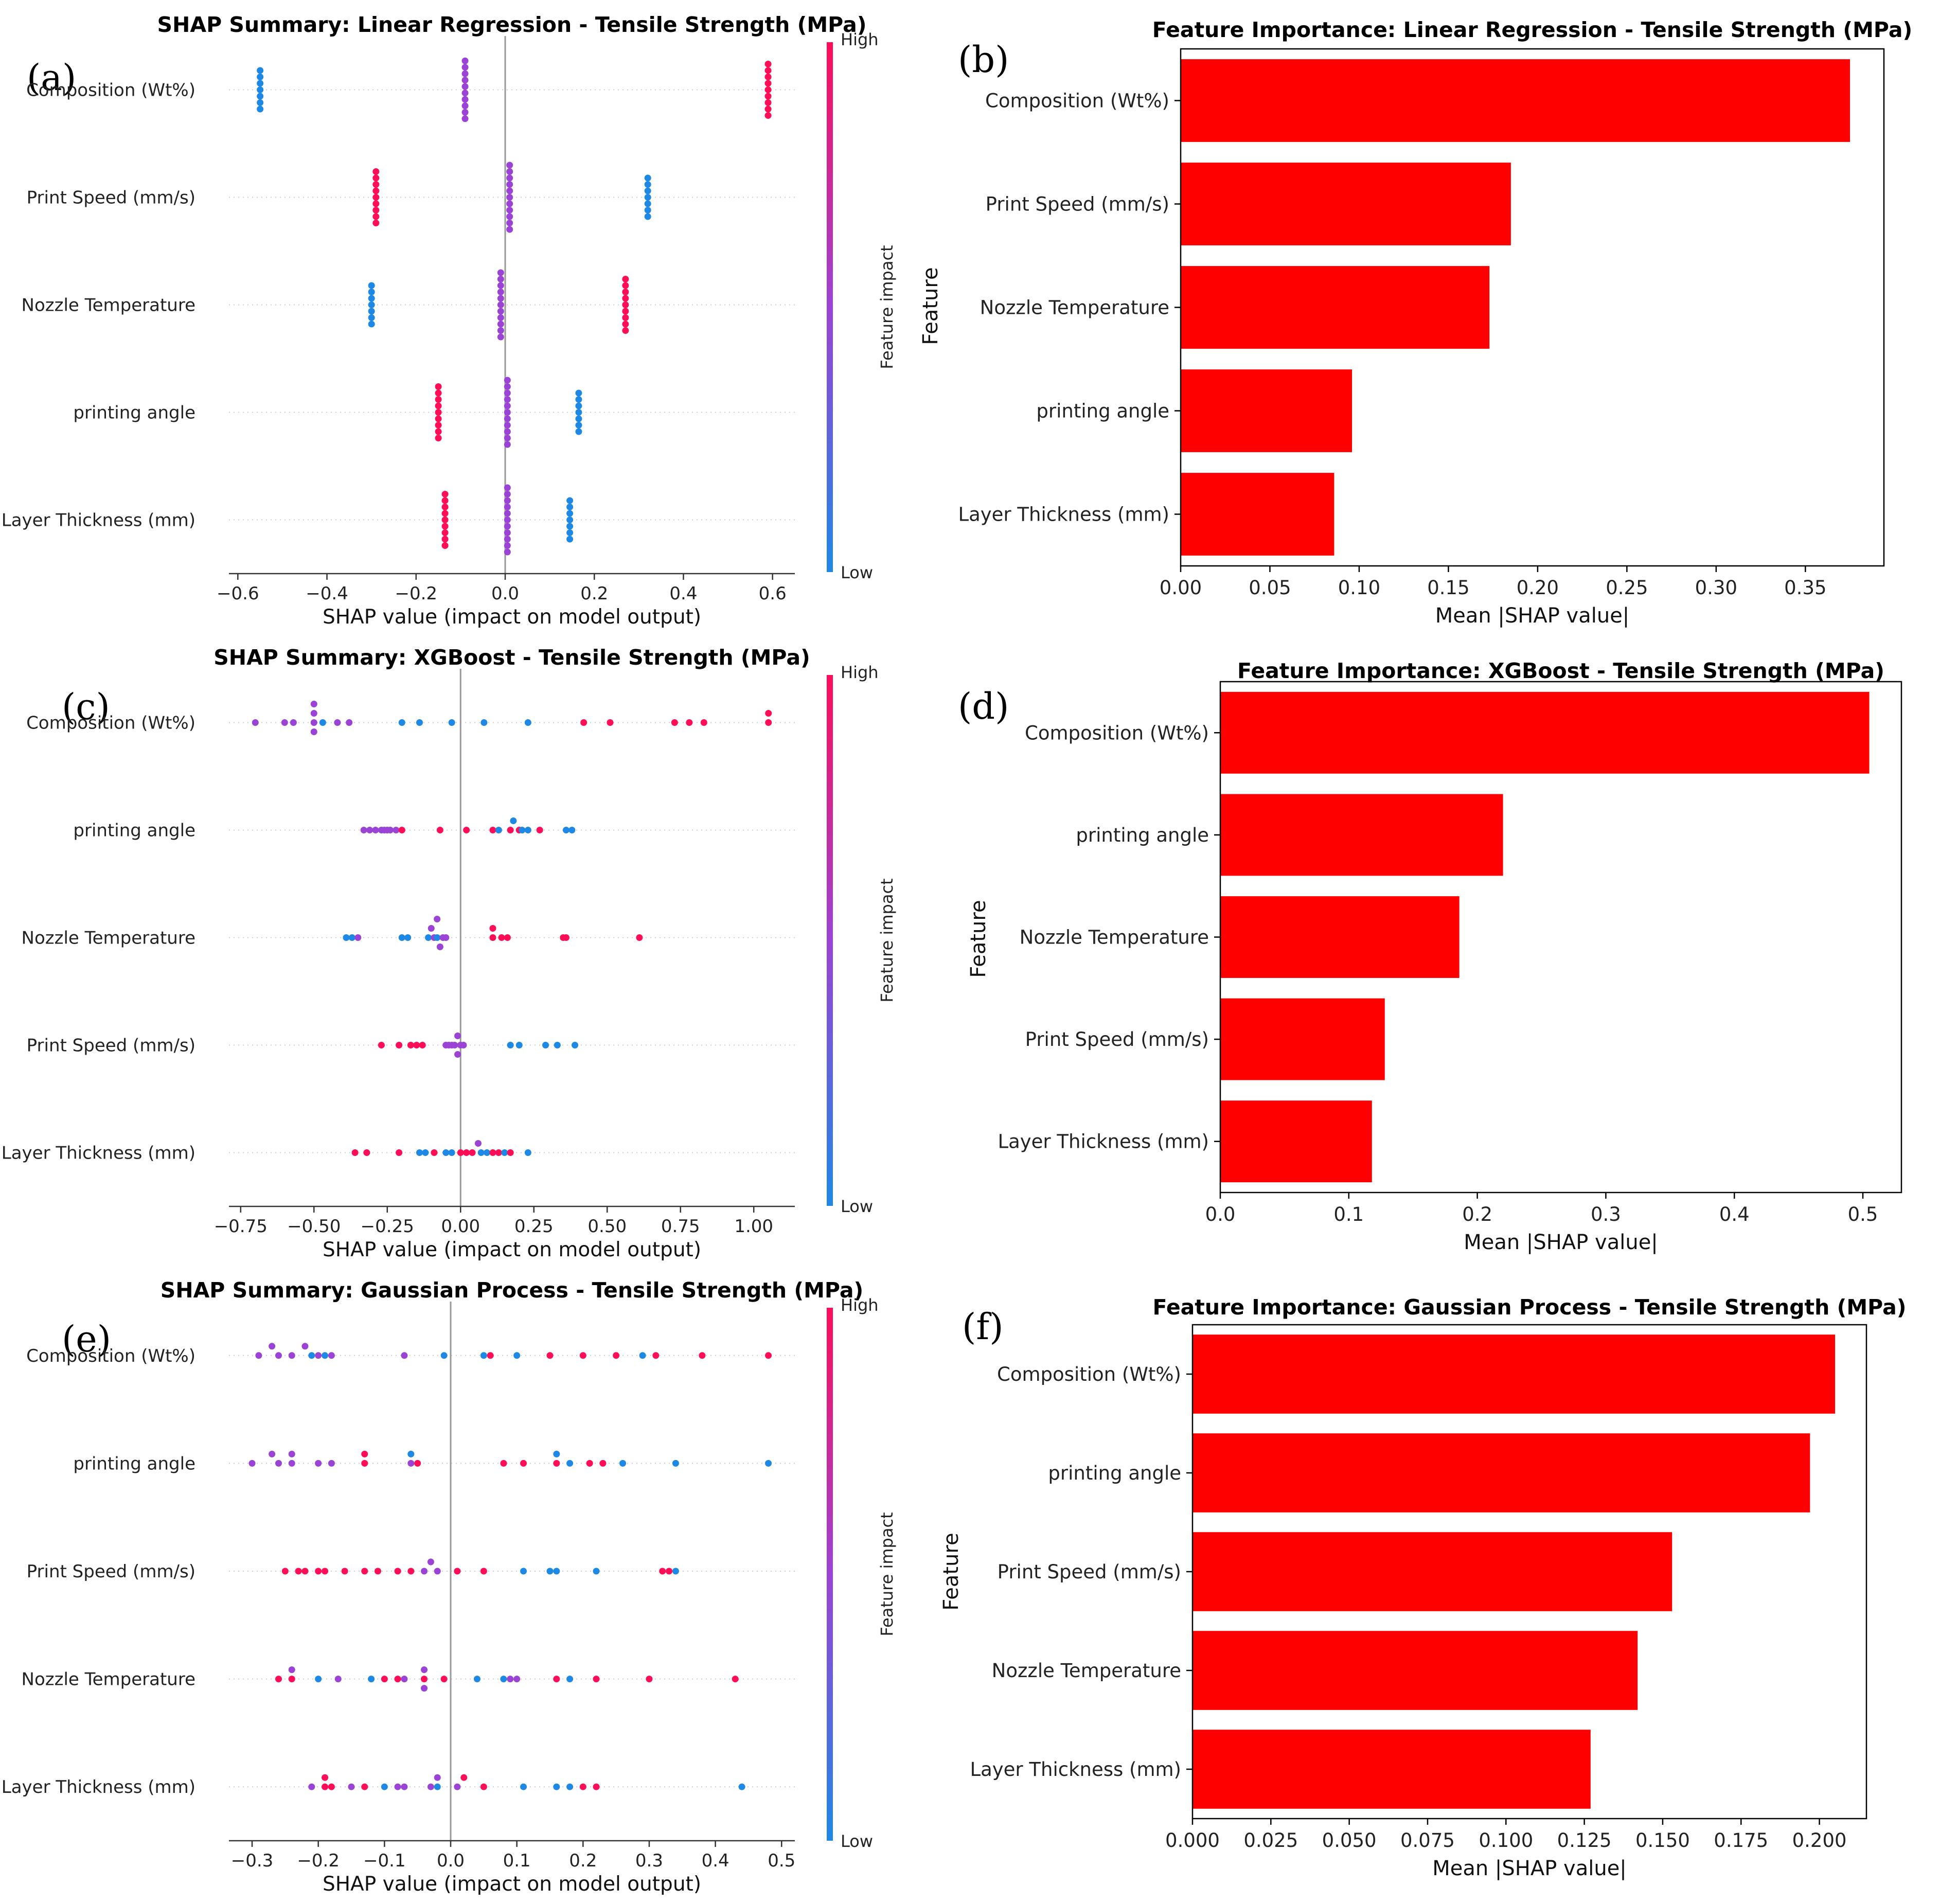 The width and height of the screenshot is (1958, 1904). Describe the element at coordinates (1819, 1840) in the screenshot. I see `x-tick-label: 0.200` at that location.